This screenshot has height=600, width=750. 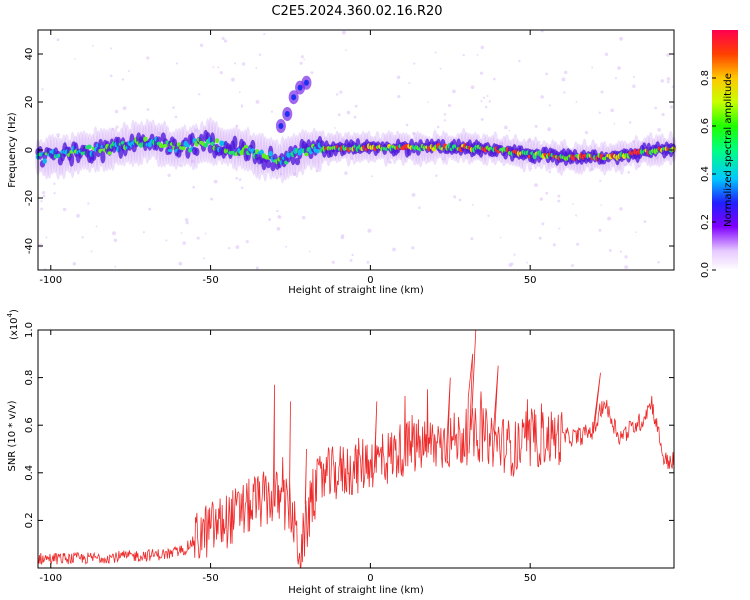 I want to click on x-tick-label: -100, so click(x=50, y=280).